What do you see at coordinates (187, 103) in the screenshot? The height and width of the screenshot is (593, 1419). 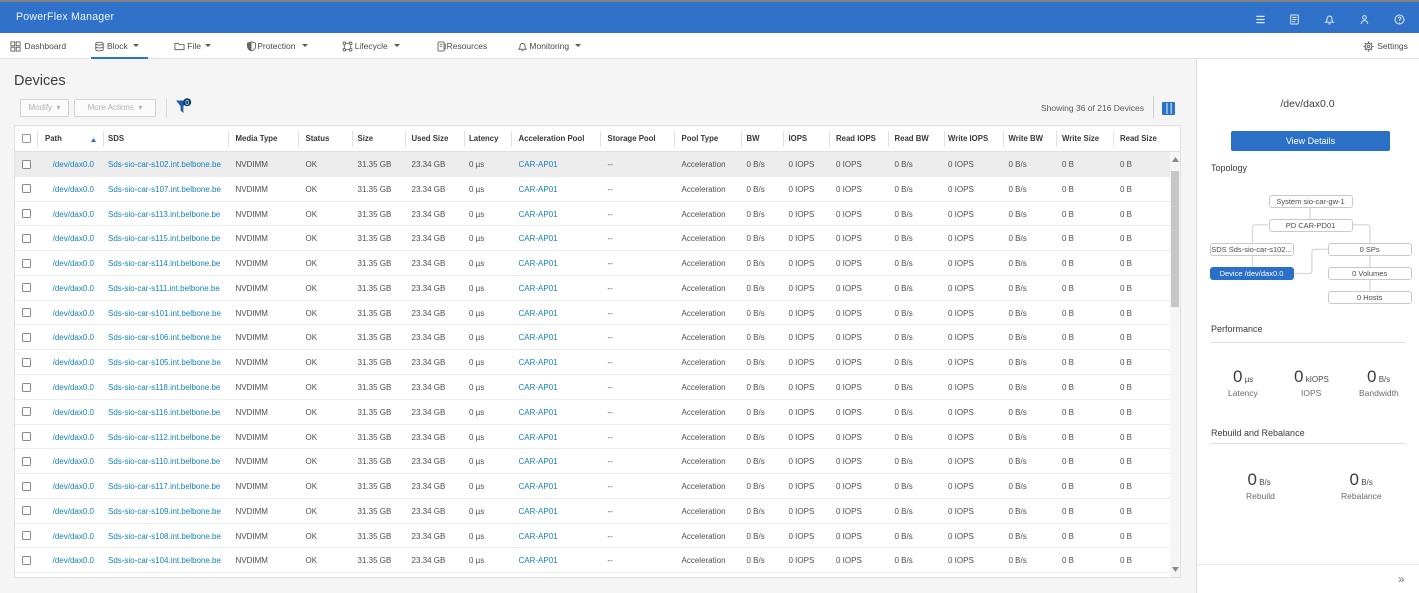 I see `svg-text: 0` at bounding box center [187, 103].